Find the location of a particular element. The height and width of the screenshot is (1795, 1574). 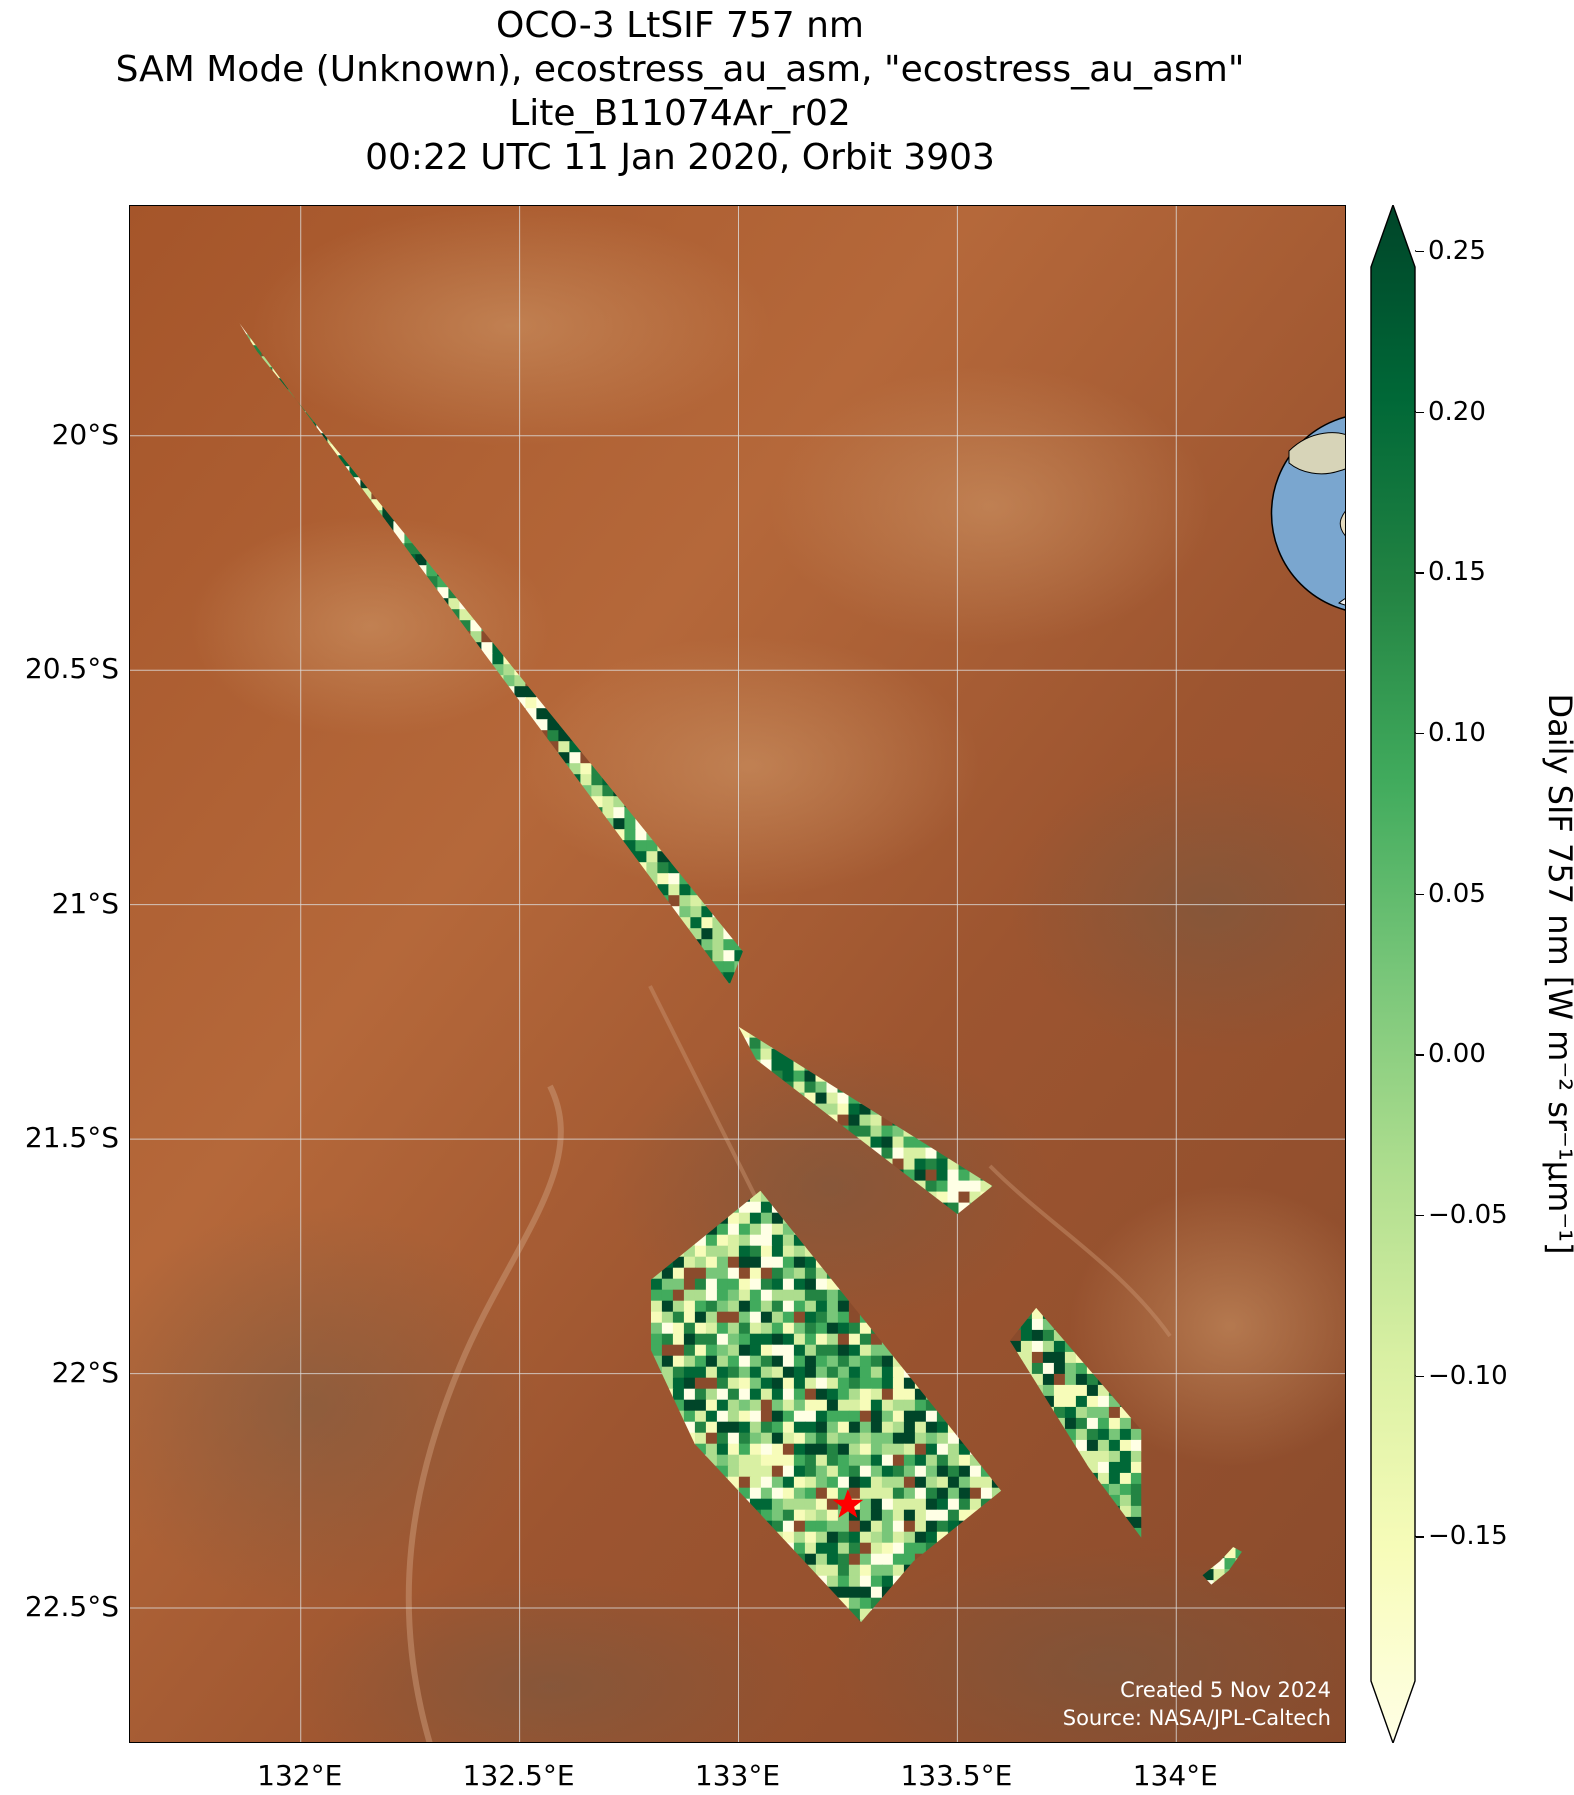

colorbar-gradient is located at coordinates (1393, 974).